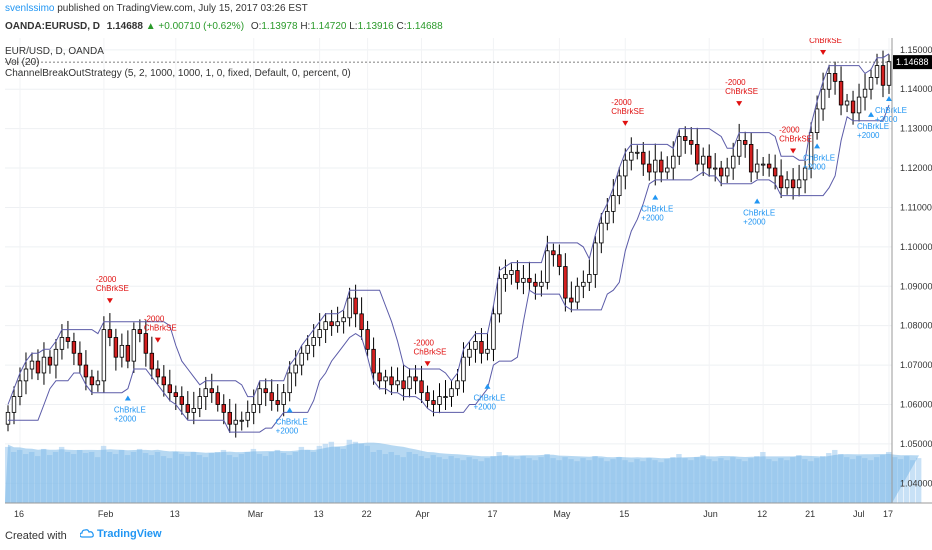 This screenshot has height=550, width=932. What do you see at coordinates (36, 536) in the screenshot?
I see `created-with-text: Created with` at bounding box center [36, 536].